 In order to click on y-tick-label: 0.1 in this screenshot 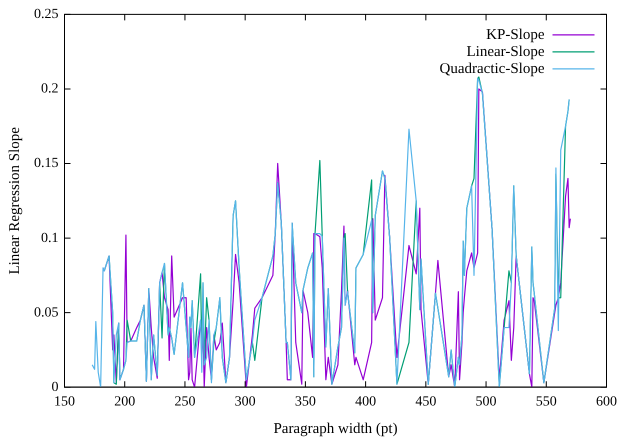, I will do `click(49, 238)`.